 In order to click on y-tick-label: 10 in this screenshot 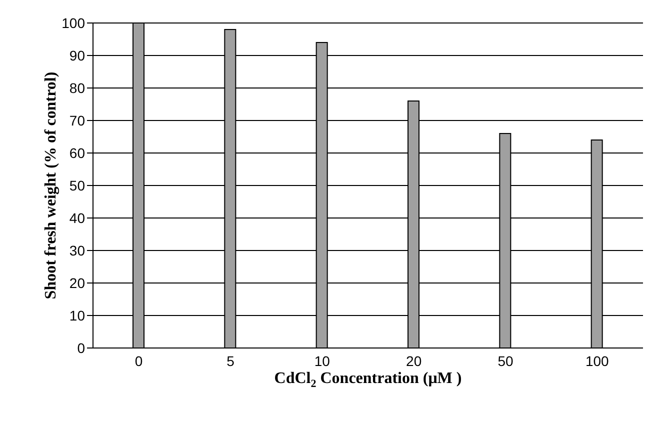, I will do `click(77, 315)`.